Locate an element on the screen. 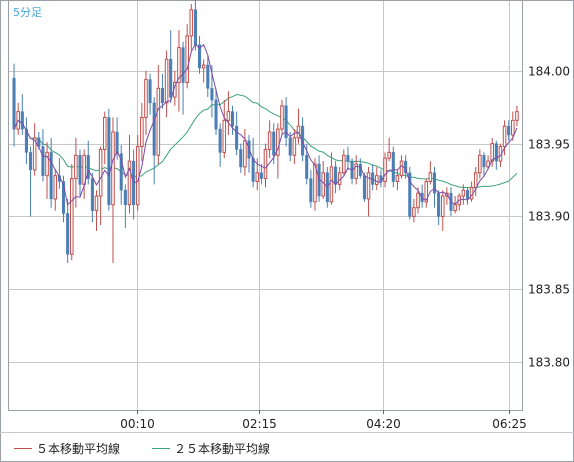  legend: ５本移動平均線 ２５本移動平均線 is located at coordinates (142, 448).